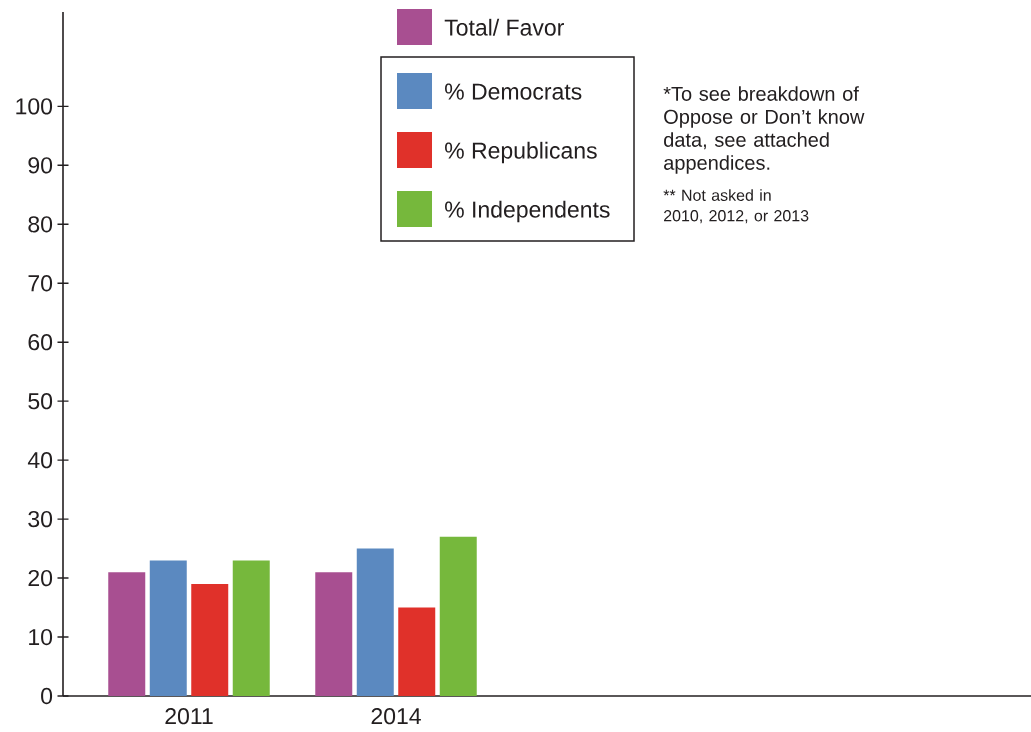 Image resolution: width=1031 pixels, height=732 pixels. What do you see at coordinates (41, 637) in the screenshot?
I see `y-tick-label: 10` at bounding box center [41, 637].